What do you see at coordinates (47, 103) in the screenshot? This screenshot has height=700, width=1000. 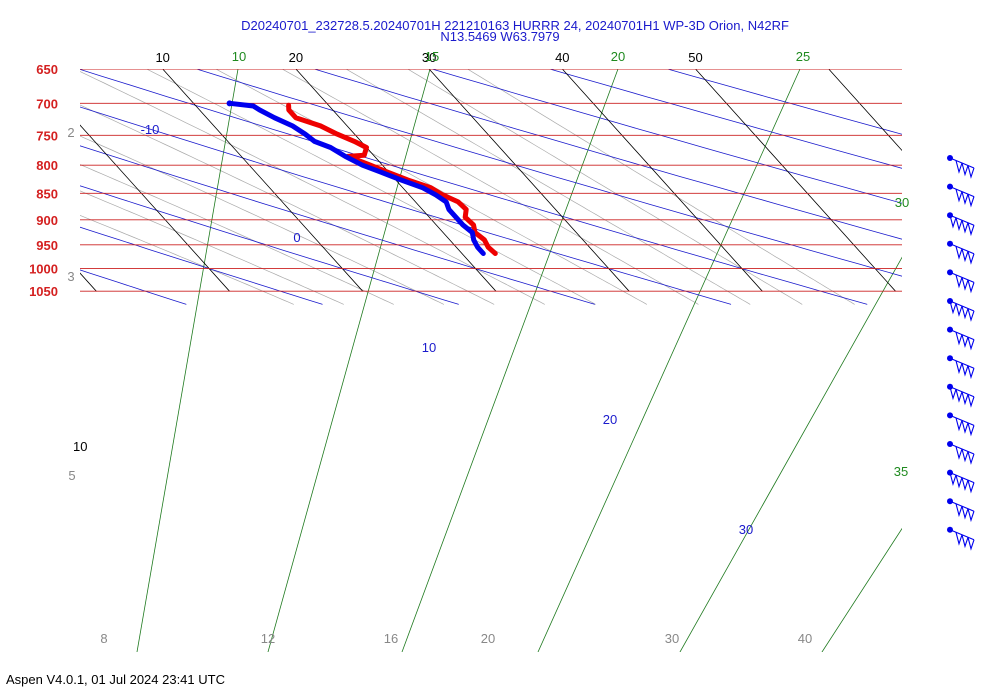 I see `pressure-label-700: 700` at bounding box center [47, 103].